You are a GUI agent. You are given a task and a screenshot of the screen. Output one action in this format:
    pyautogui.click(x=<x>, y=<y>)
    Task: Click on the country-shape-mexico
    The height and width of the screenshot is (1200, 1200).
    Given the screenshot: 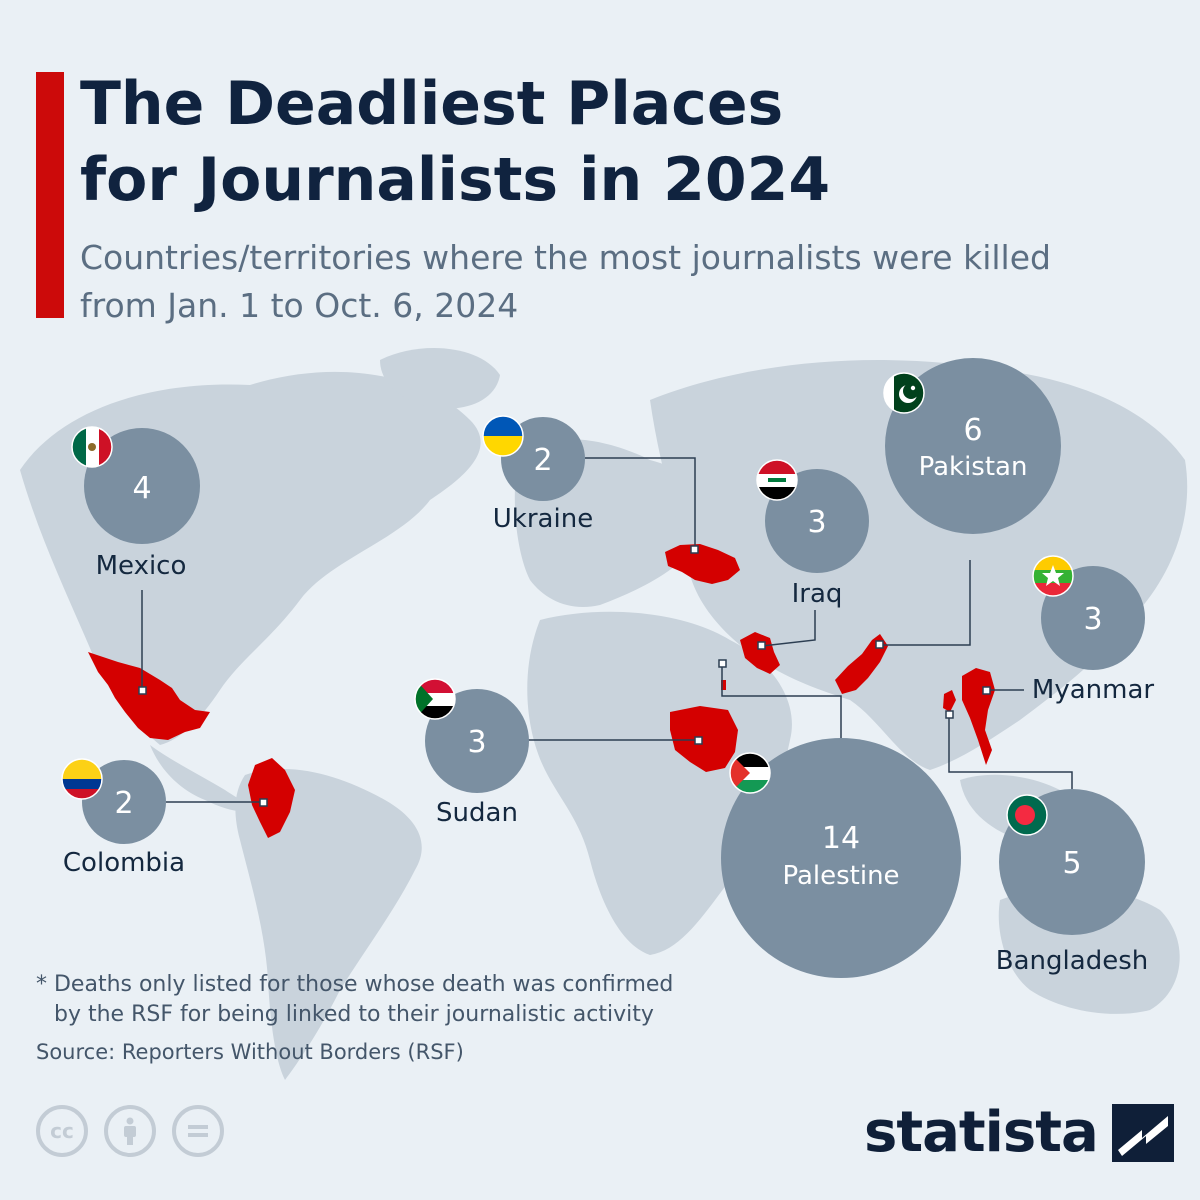 What is the action you would take?
    pyautogui.click(x=149, y=696)
    